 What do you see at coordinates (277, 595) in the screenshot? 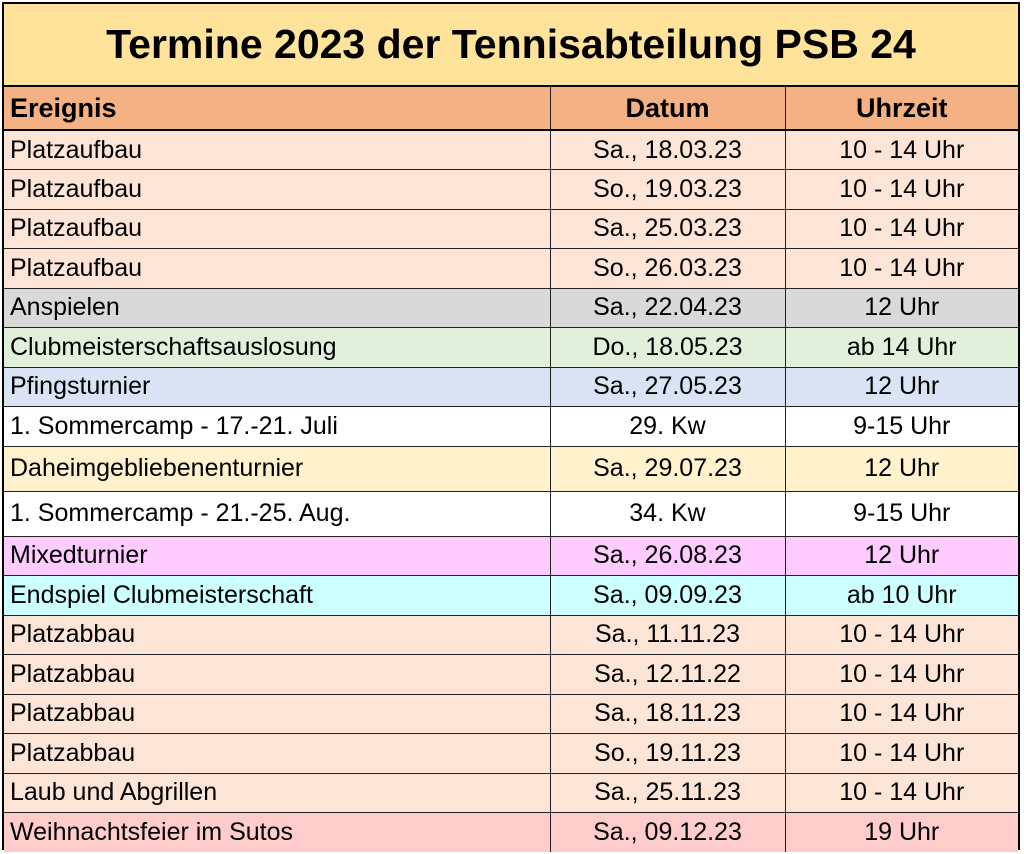
I see `event-cell: Endspiel Clubmeisterschaft` at bounding box center [277, 595].